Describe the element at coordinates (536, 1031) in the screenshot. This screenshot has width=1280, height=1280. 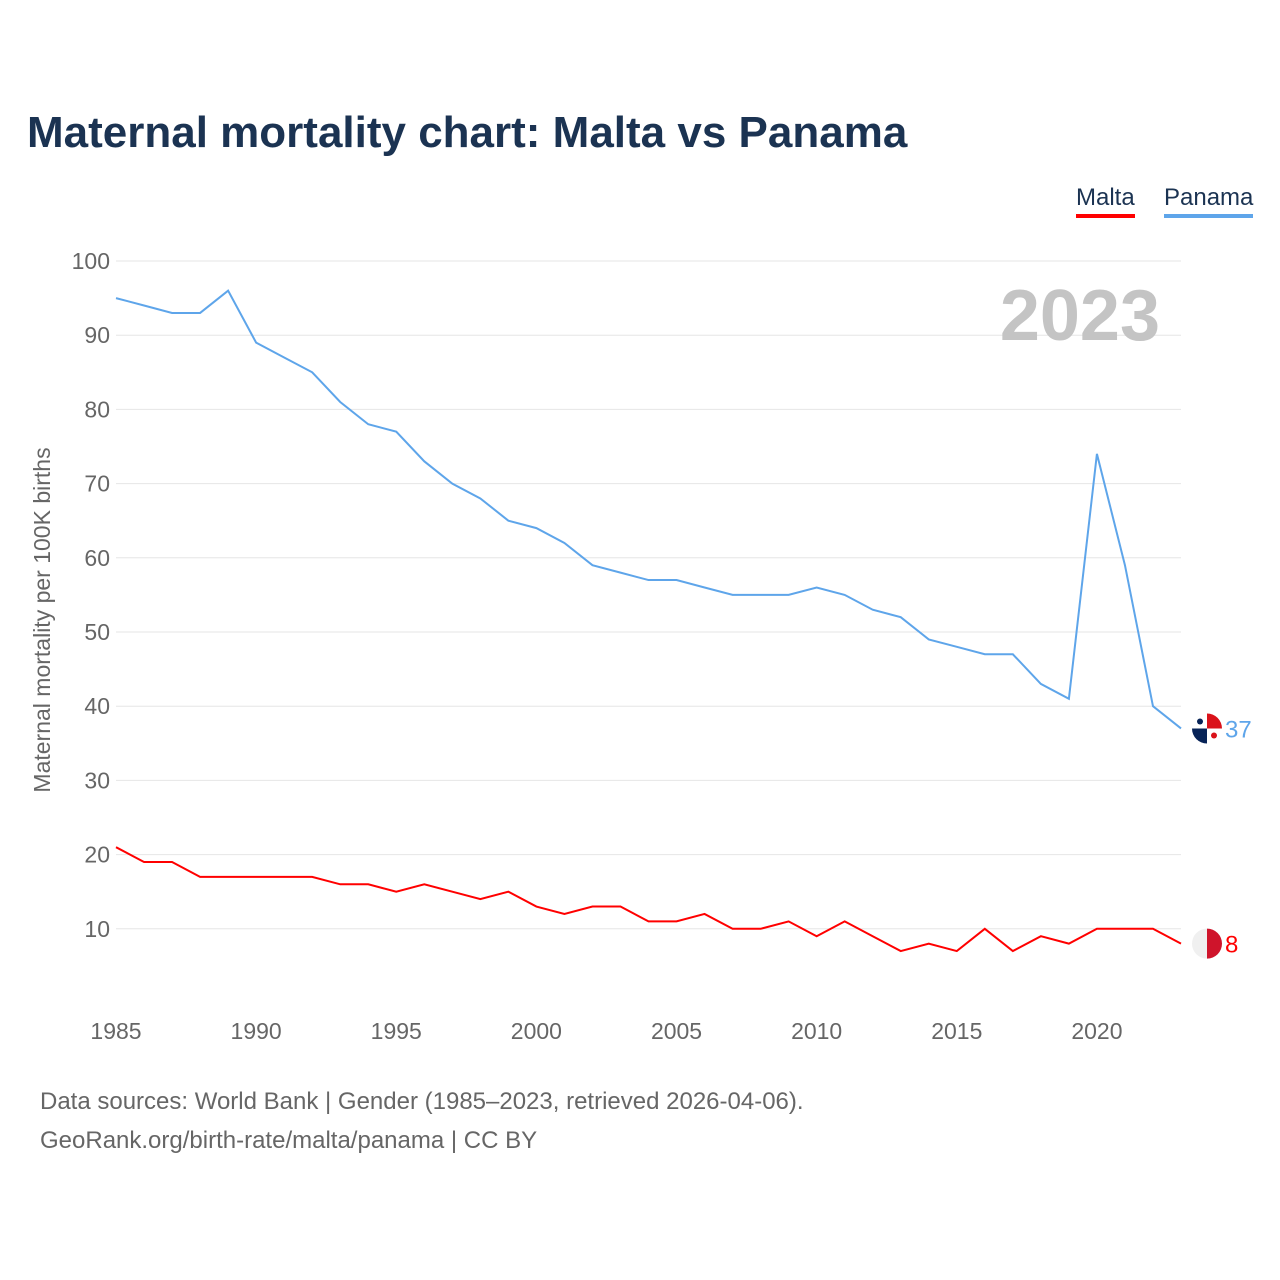
I see `x-tick-label: 2000` at that location.